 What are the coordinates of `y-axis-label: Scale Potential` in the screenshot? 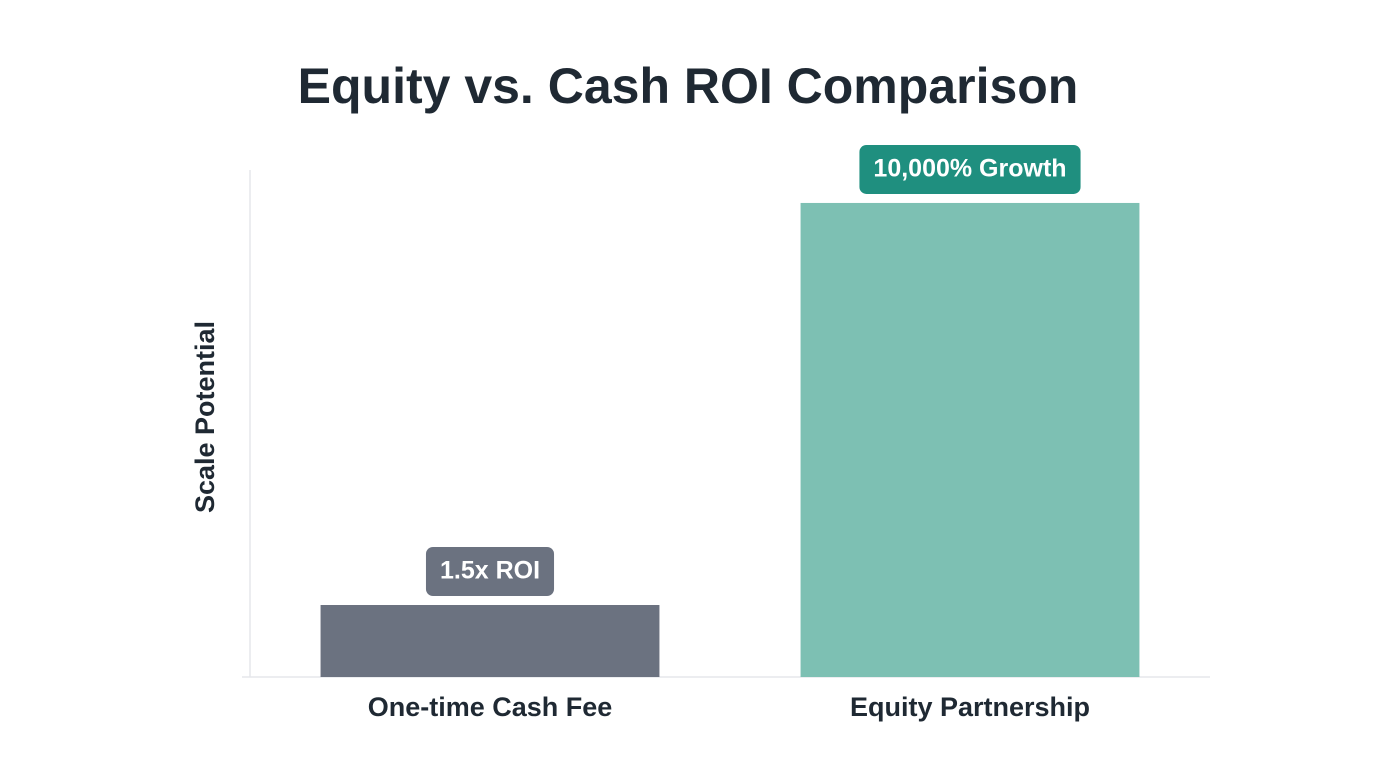 It's located at (205, 417).